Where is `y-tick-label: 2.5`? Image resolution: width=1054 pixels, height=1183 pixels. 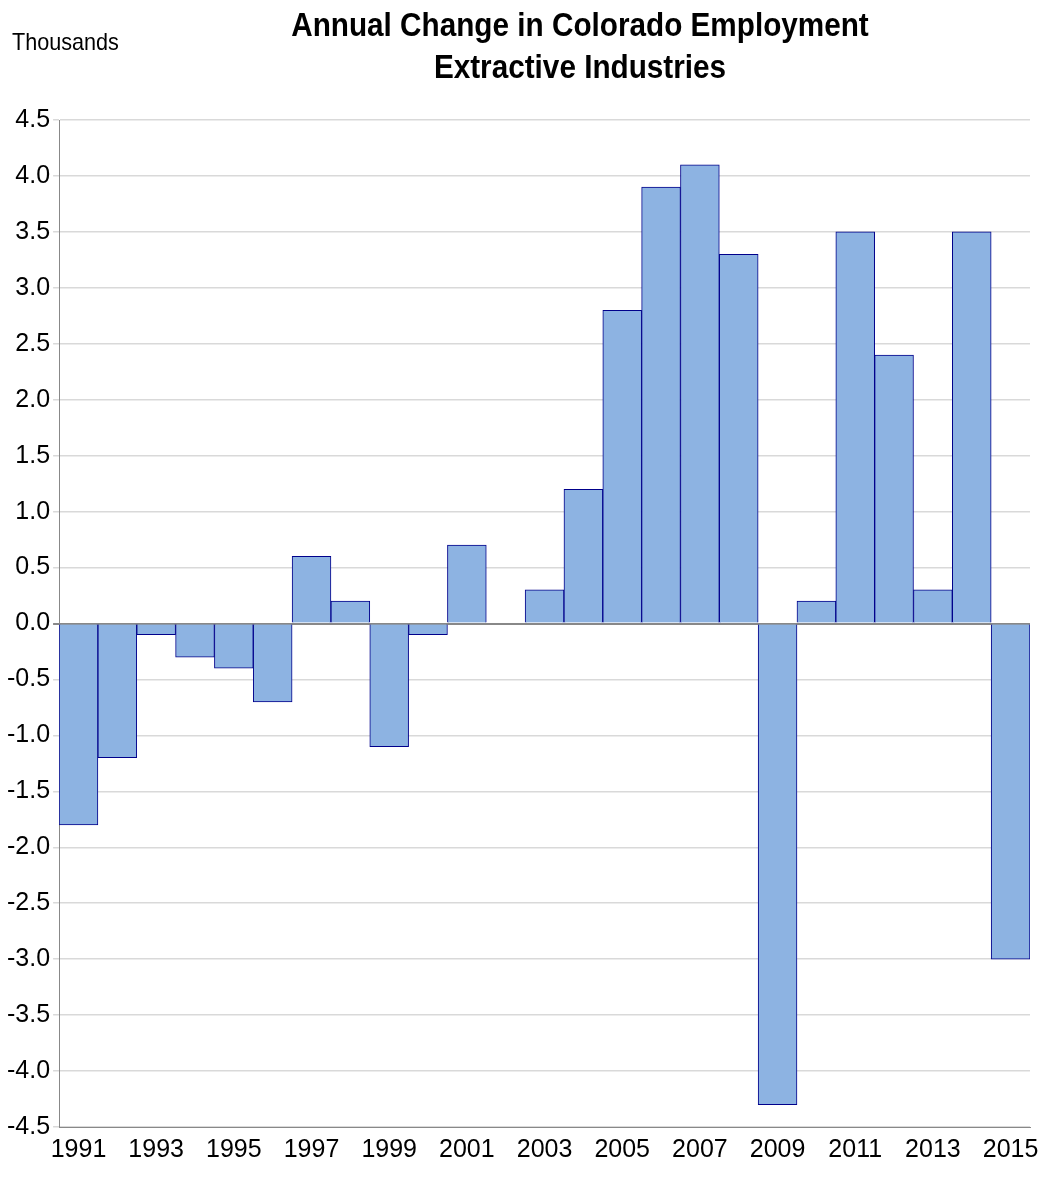 y-tick-label: 2.5 is located at coordinates (33, 341).